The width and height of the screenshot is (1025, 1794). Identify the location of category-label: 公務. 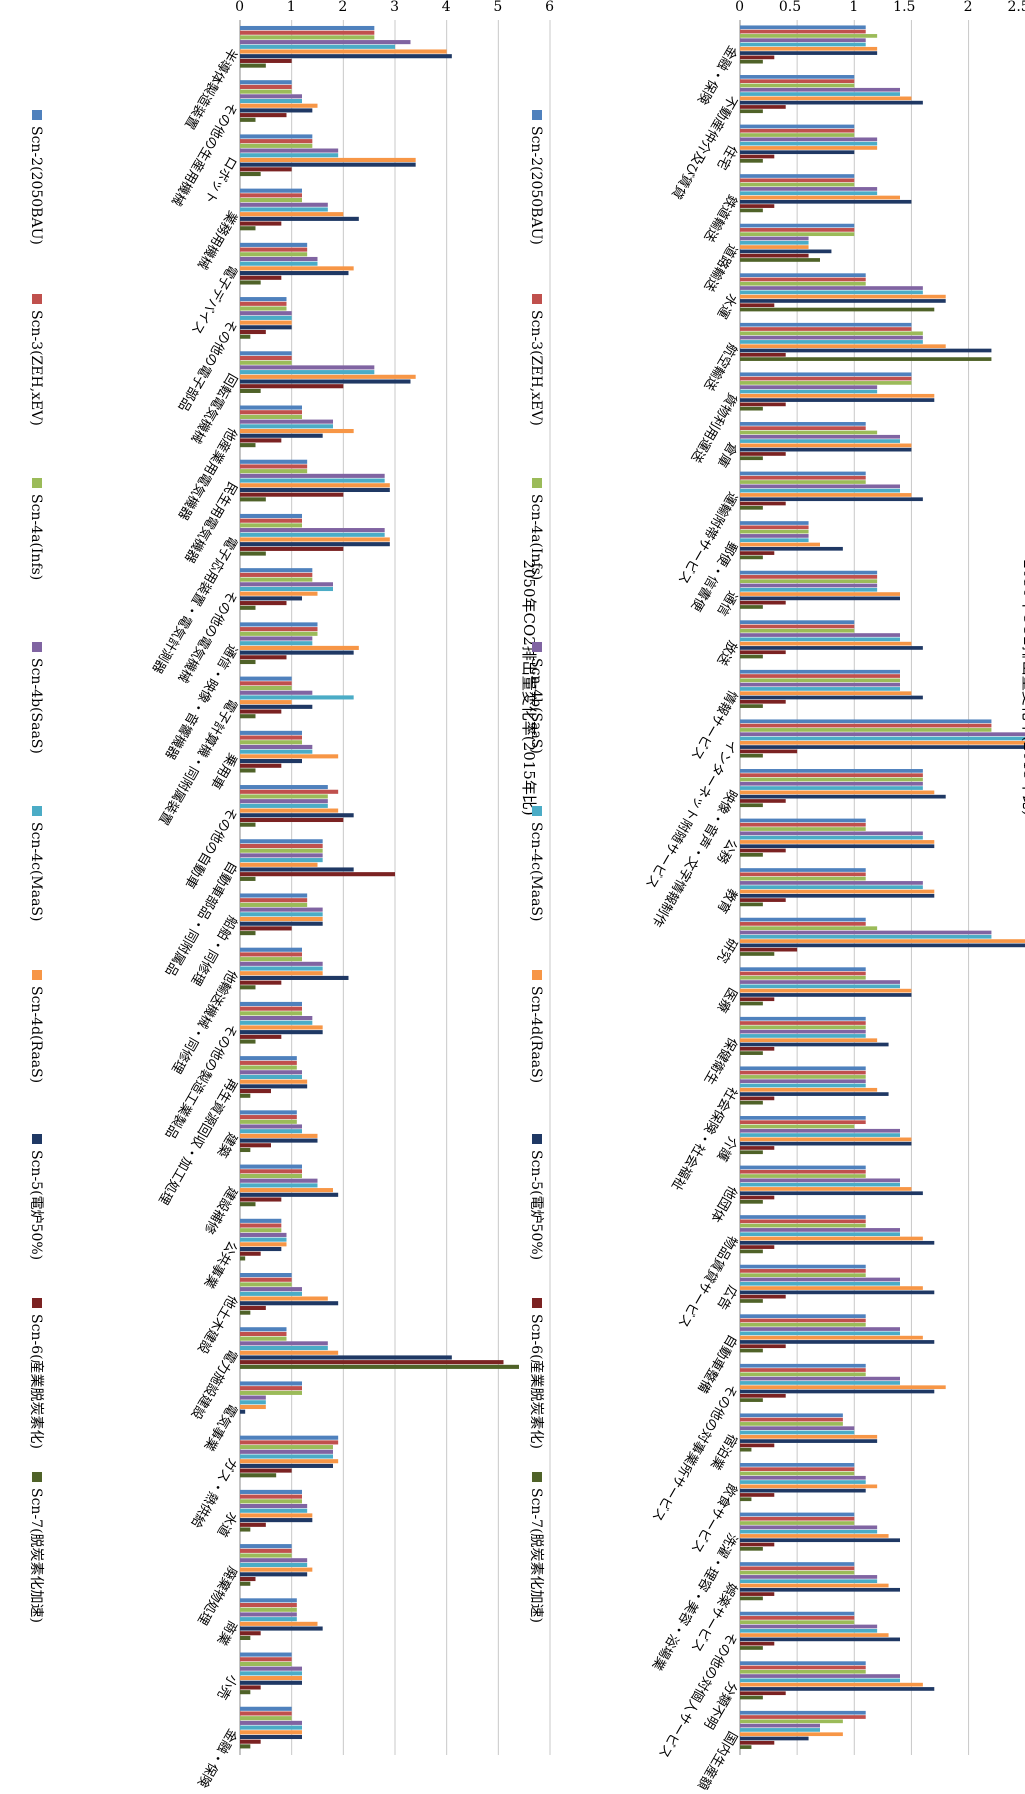
(727, 851).